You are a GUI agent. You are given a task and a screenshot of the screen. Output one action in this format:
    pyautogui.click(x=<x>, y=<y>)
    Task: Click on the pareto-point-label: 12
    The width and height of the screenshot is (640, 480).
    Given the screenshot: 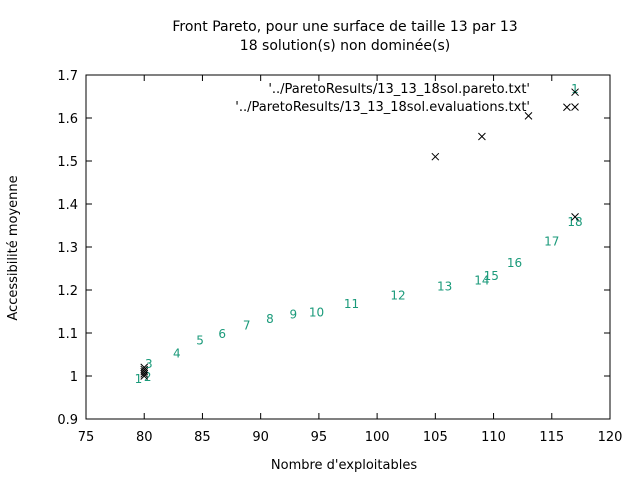 What is the action you would take?
    pyautogui.click(x=397, y=295)
    